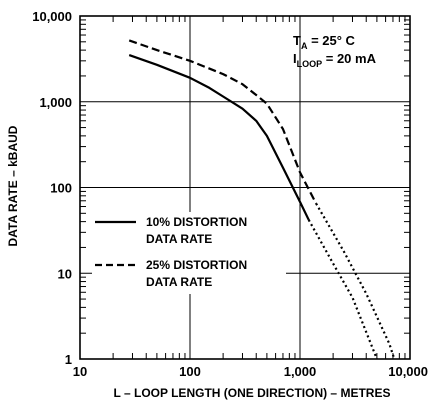  I want to click on x-tick-labels: 10 100 1,000 10,000, so click(250, 371).